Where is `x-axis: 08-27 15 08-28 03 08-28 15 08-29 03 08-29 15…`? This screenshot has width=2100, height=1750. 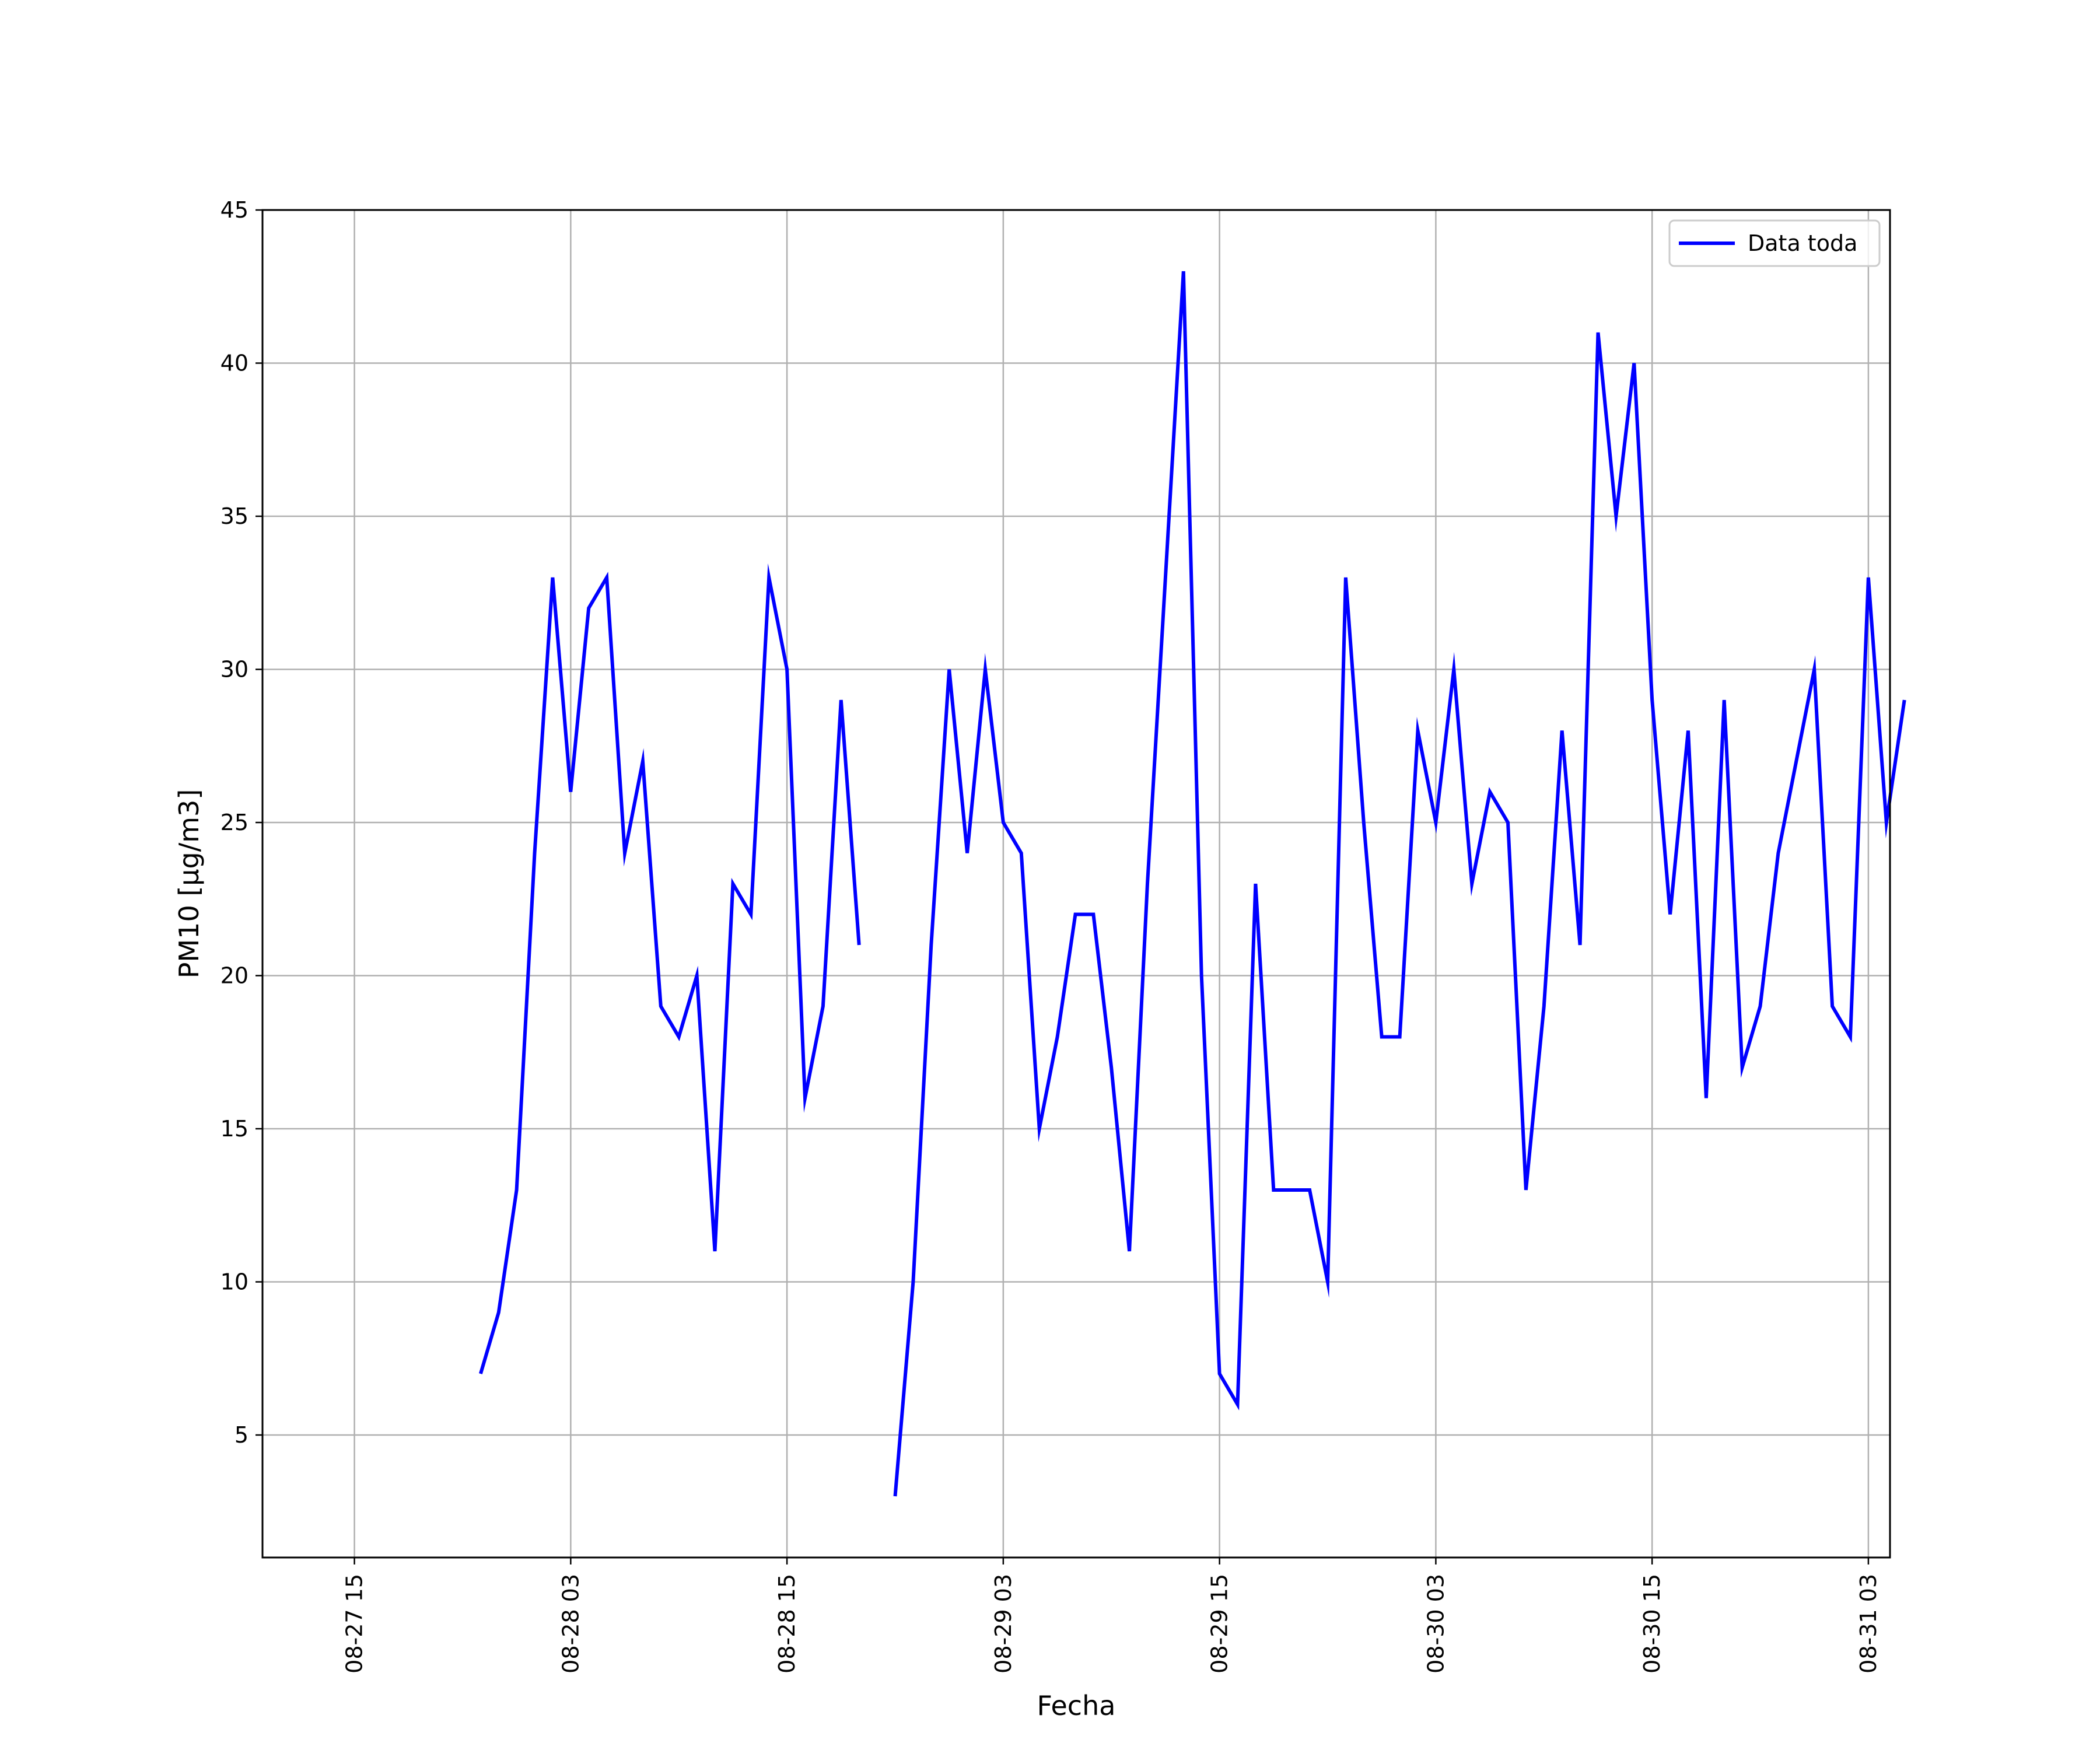
x-axis: 08-27 15 08-28 03 08-28 15 08-29 03 08-29 15… is located at coordinates (1111, 1616).